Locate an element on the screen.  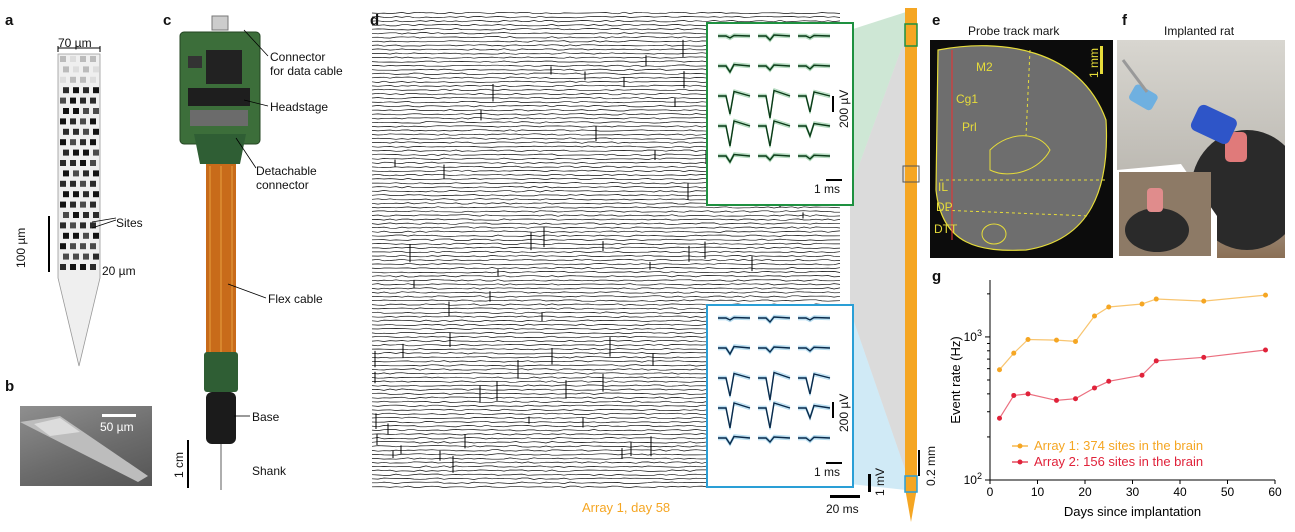
panel-c-label: c is located at coordinates (167, 20).